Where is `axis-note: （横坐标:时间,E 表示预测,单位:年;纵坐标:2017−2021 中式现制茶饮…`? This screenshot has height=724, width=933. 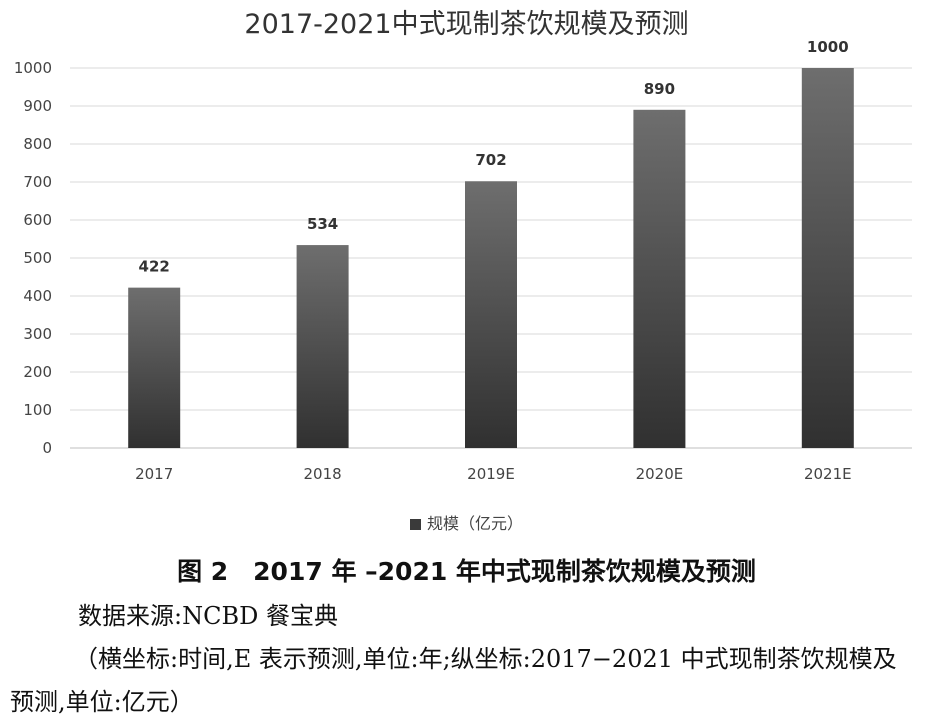 axis-note: （横坐标:时间,E 表示预测,单位:年;纵坐标:2017−2021 中式现制茶饮… is located at coordinates (453, 680).